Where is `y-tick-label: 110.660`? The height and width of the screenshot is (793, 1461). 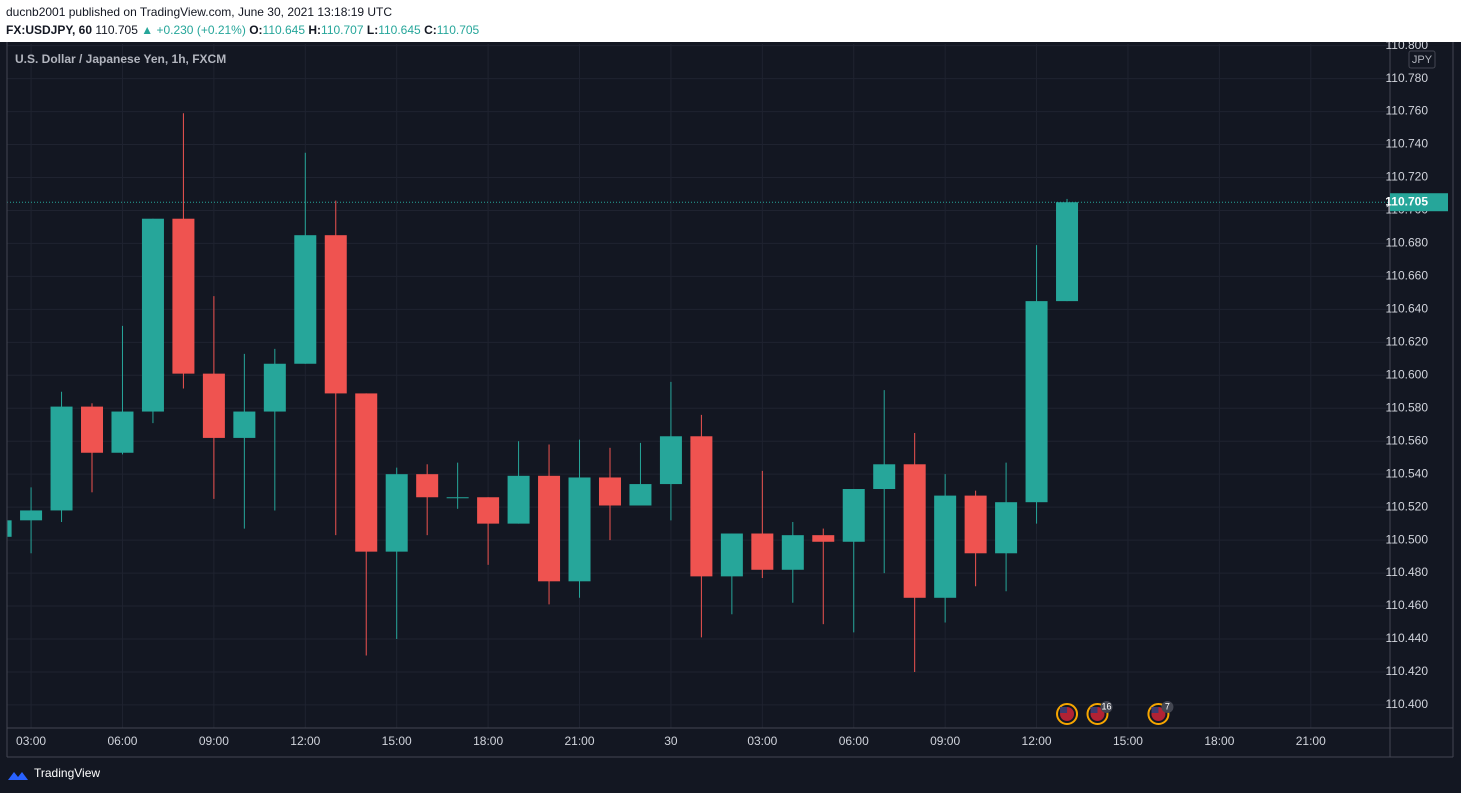
y-tick-label: 110.660 is located at coordinates (1407, 276).